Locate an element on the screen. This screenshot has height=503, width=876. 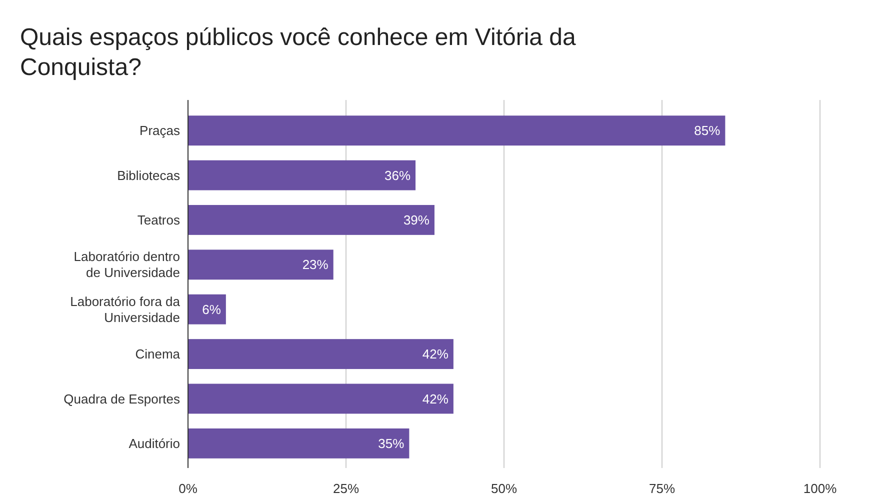
chart-title: Quais espaços públicos você conhece em Vitória da Conquista? is located at coordinates (298, 52).